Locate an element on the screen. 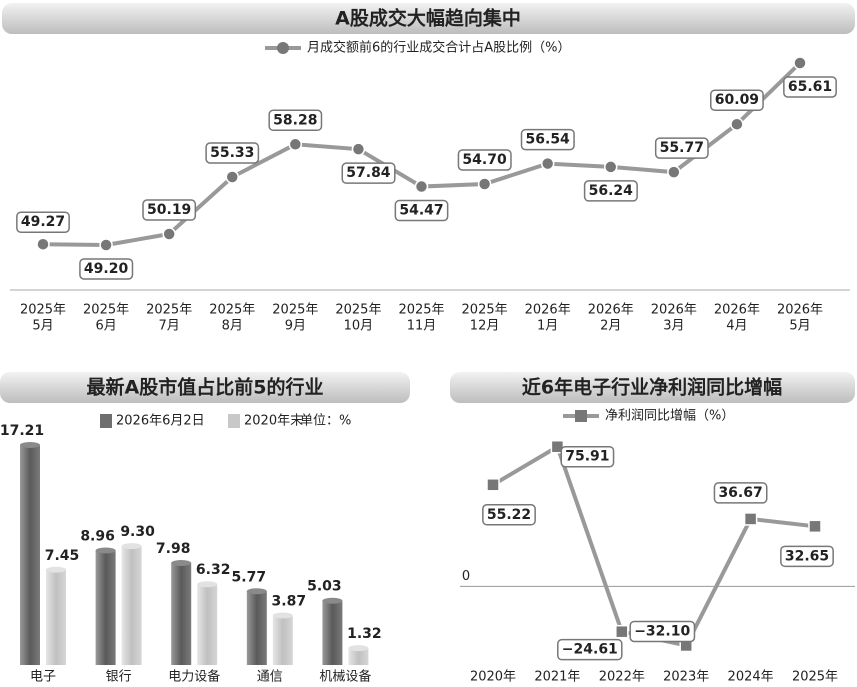 The image size is (857, 687). chart-title: 近6年电子行业净利润同比增幅 is located at coordinates (652, 387).